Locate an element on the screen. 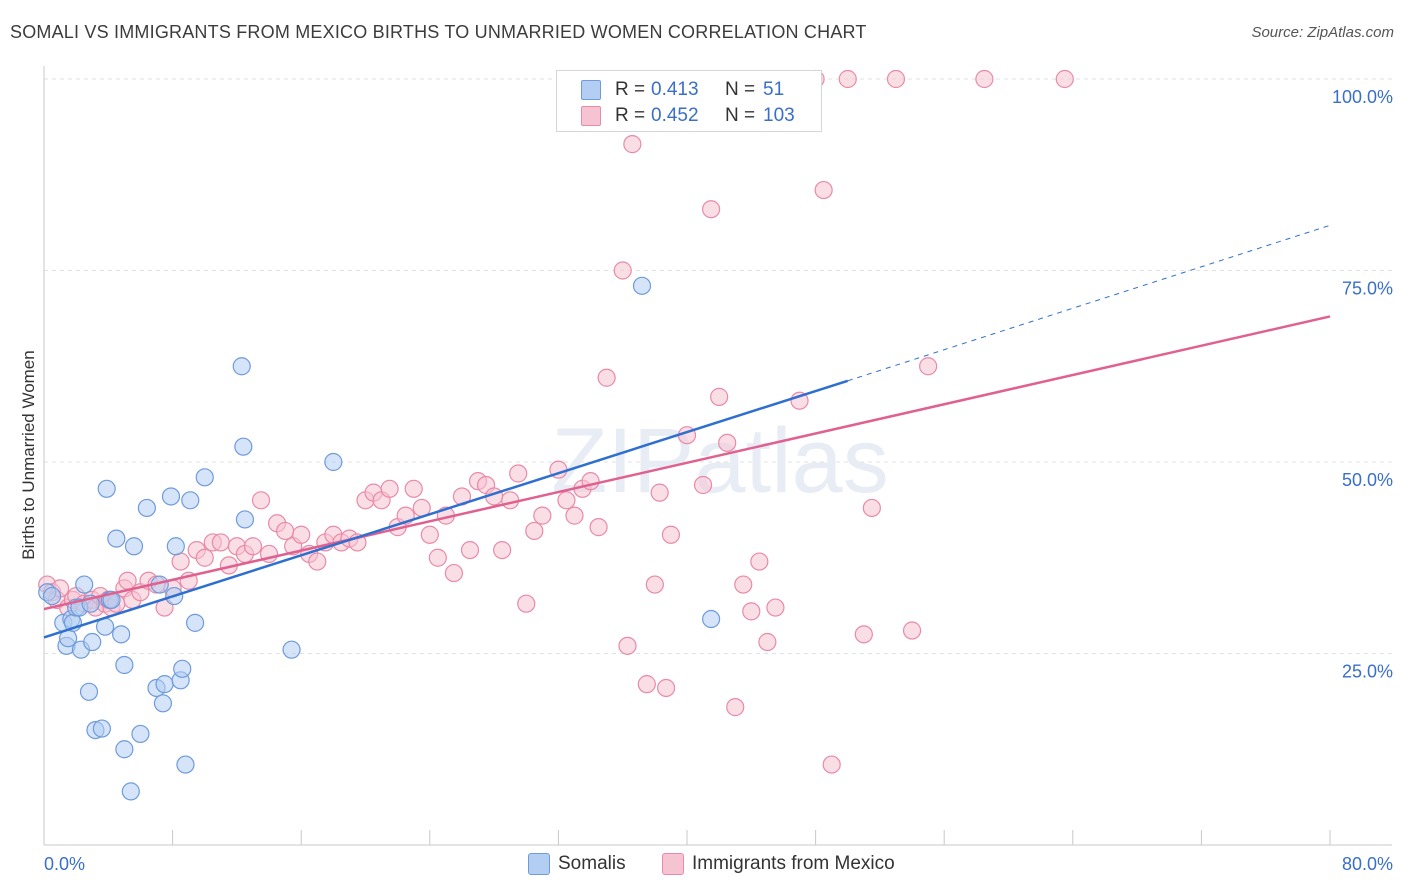 The width and height of the screenshot is (1406, 892). legend-row-somalis: R = 0.413 N = 51 is located at coordinates (689, 90).